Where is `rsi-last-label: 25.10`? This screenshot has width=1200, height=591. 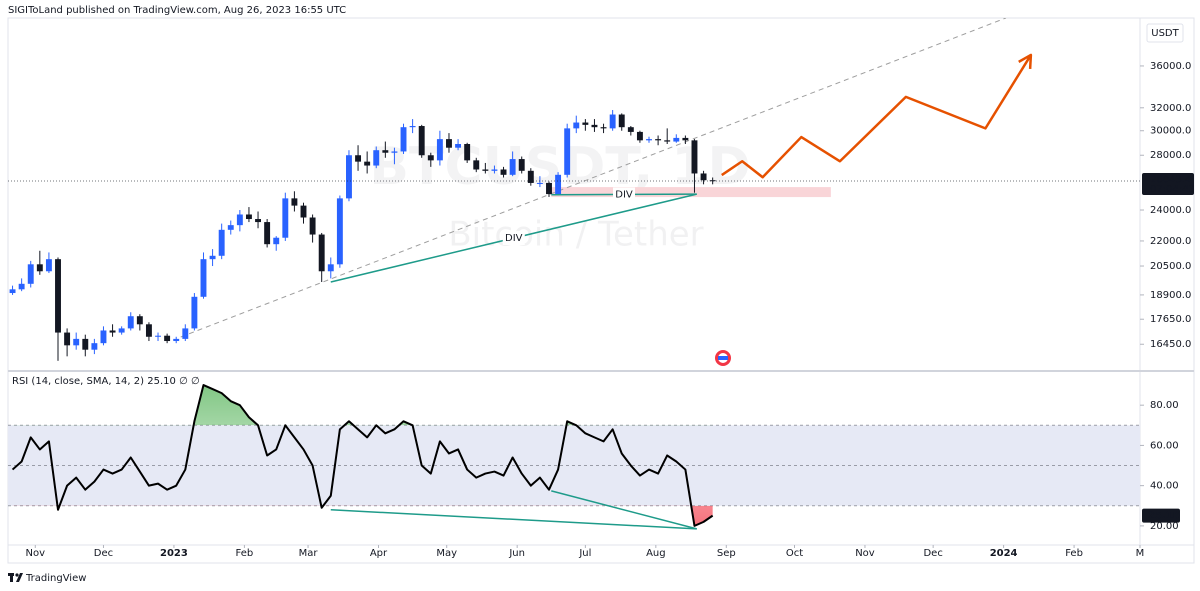
rsi-last-label: 25.10 is located at coordinates (1164, 516).